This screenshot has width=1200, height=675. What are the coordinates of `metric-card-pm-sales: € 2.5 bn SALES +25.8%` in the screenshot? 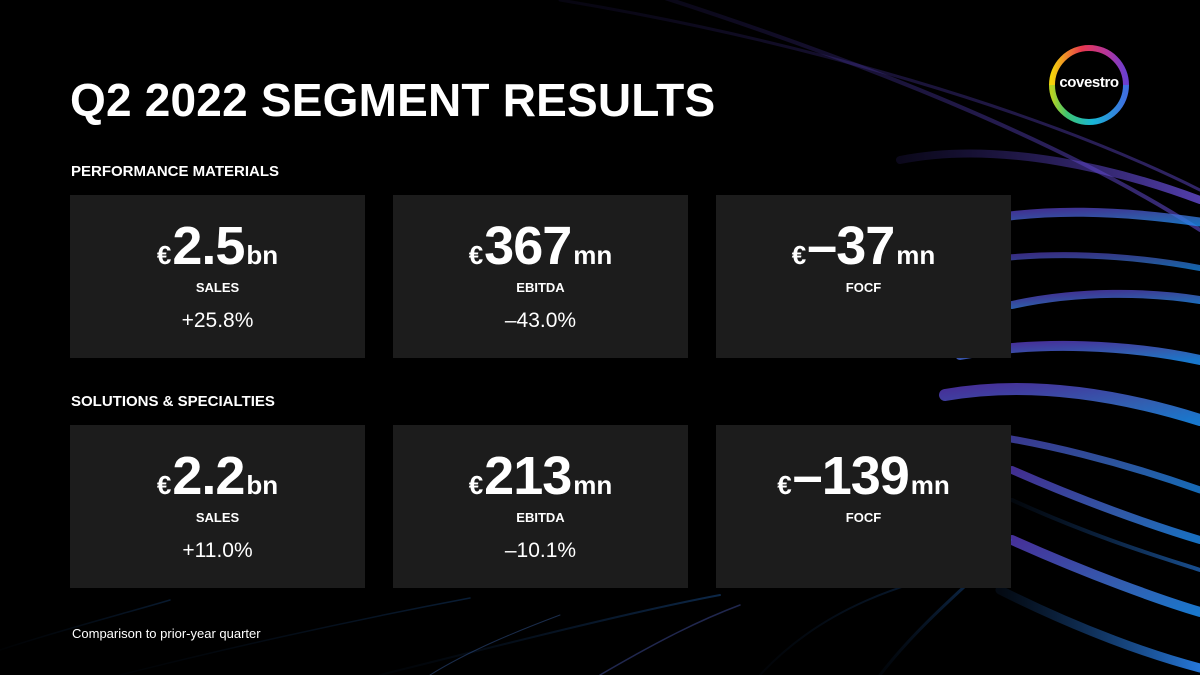 It's located at (217, 276).